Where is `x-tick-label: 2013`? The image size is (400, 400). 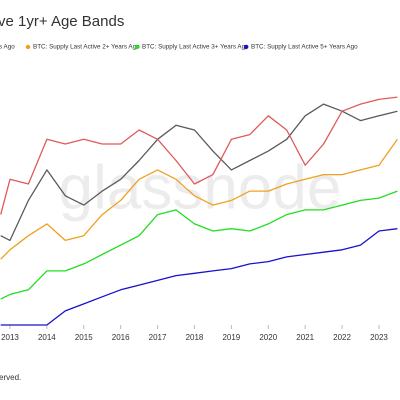 x-tick-label: 2013 is located at coordinates (10, 337).